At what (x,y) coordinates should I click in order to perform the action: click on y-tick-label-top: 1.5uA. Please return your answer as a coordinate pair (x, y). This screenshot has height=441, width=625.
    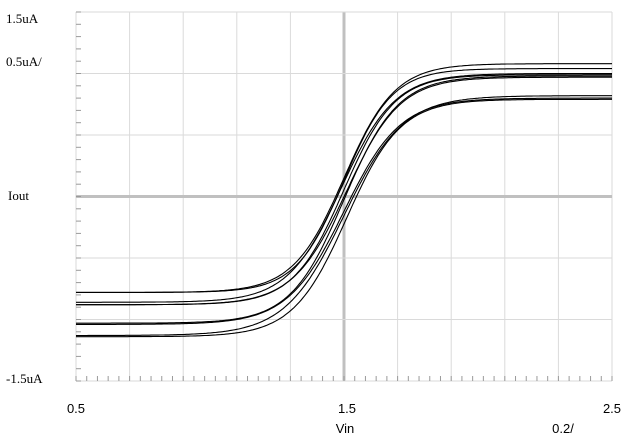
    Looking at the image, I should click on (22, 18).